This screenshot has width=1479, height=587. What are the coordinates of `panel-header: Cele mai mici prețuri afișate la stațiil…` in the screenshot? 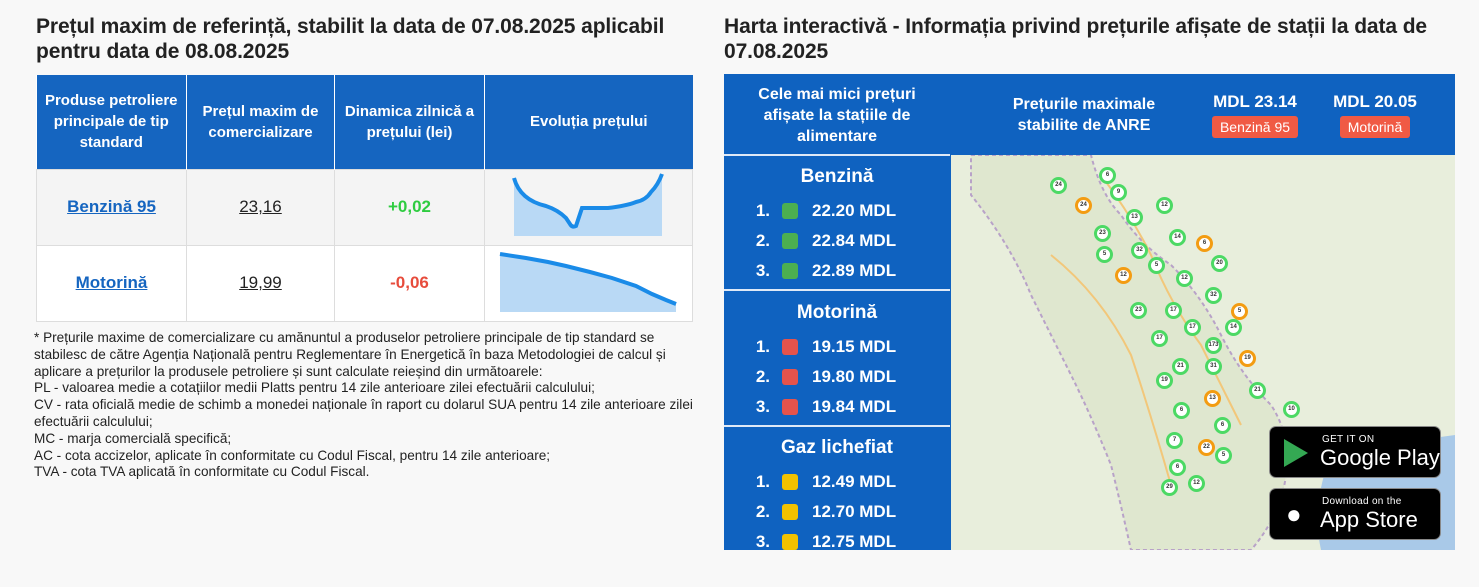 It's located at (1089, 114).